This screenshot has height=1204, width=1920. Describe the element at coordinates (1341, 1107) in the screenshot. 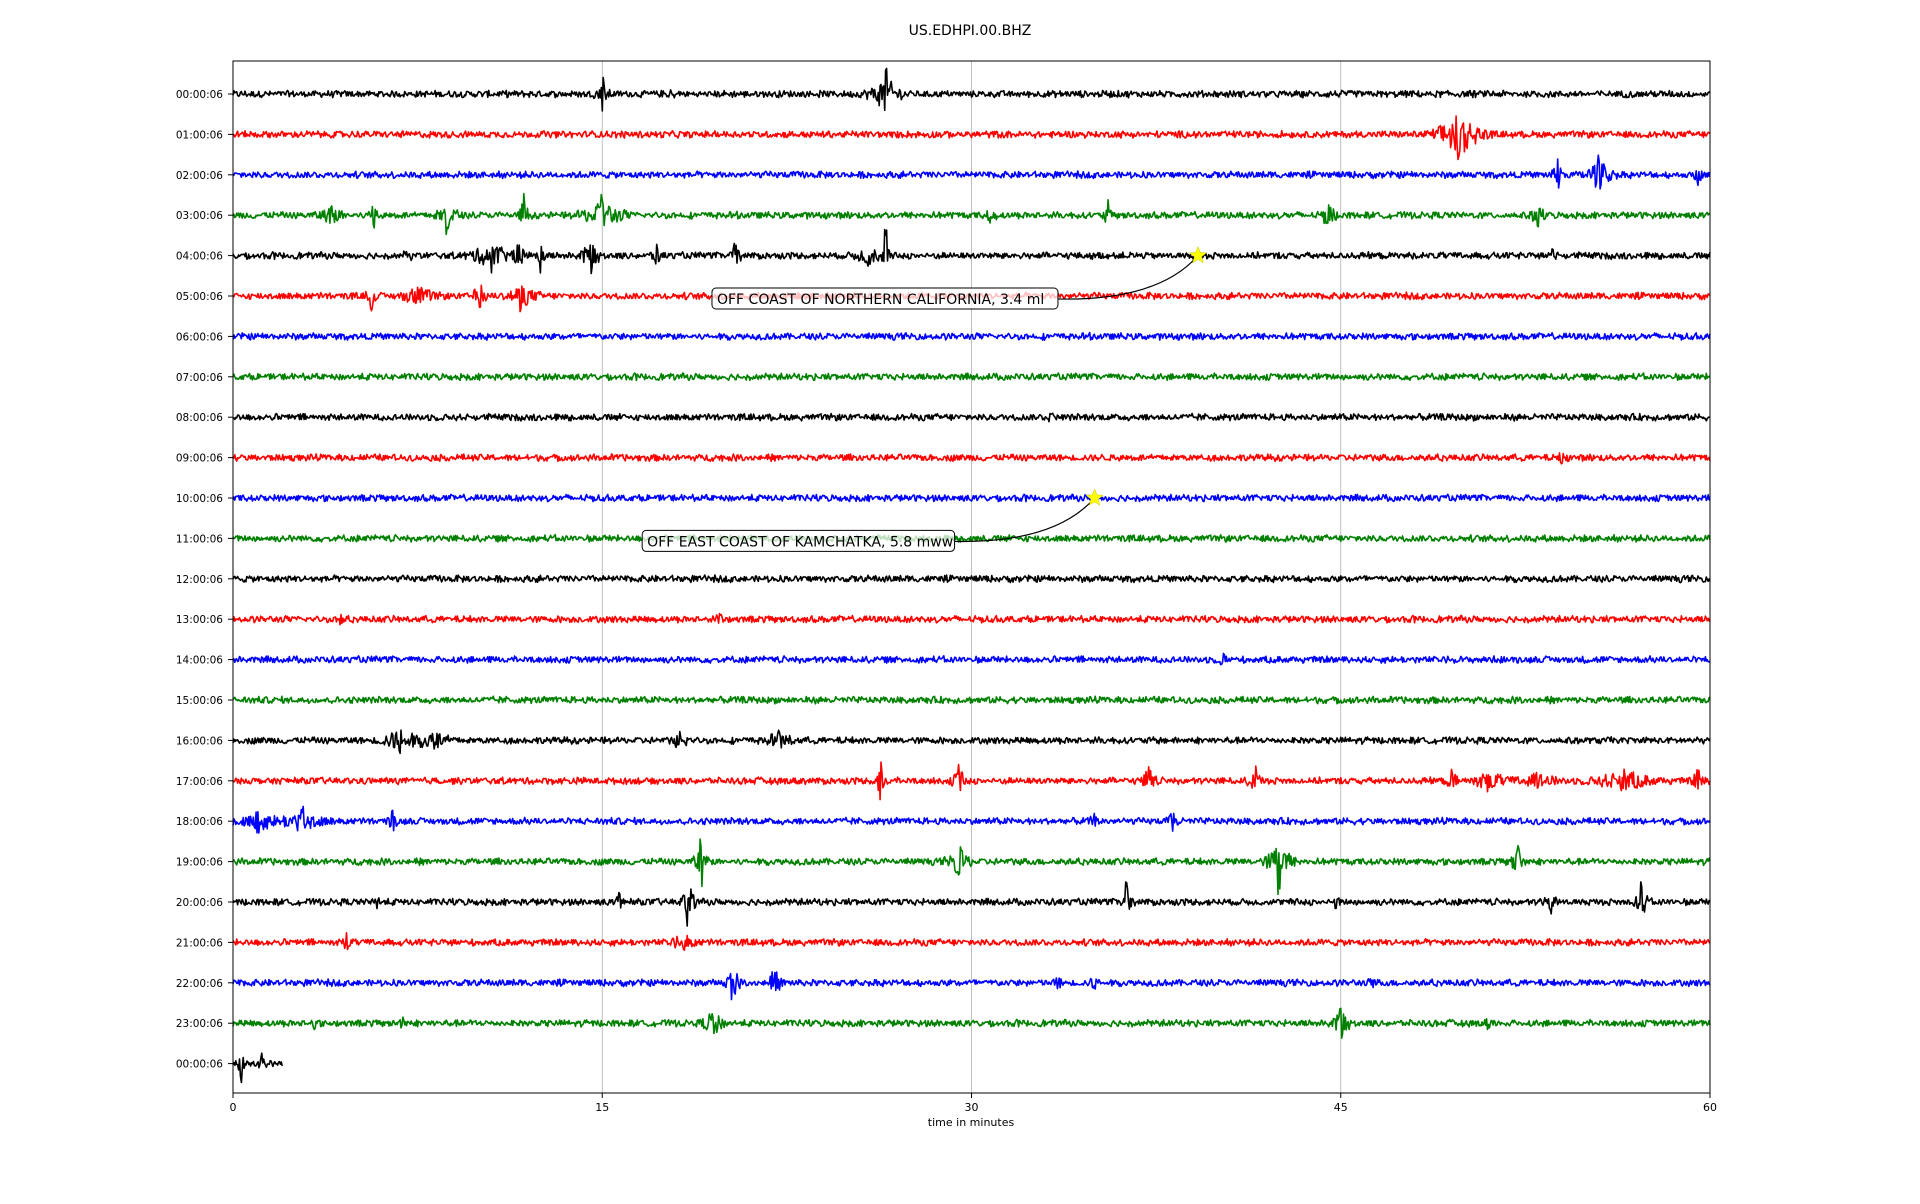

I see `x-tick-label: 45` at that location.